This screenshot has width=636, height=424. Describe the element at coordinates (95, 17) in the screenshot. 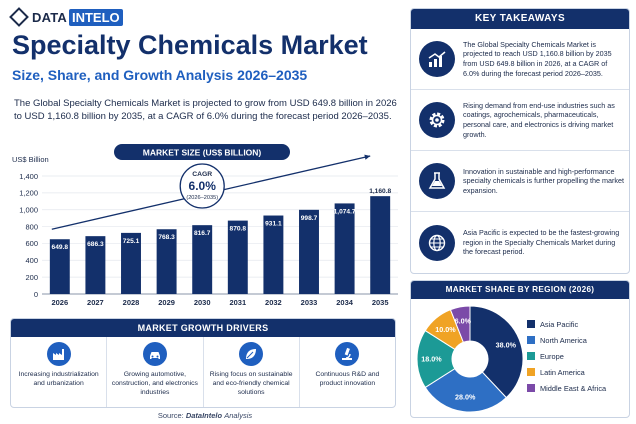

I see `brand-name-part2: INTELO` at that location.